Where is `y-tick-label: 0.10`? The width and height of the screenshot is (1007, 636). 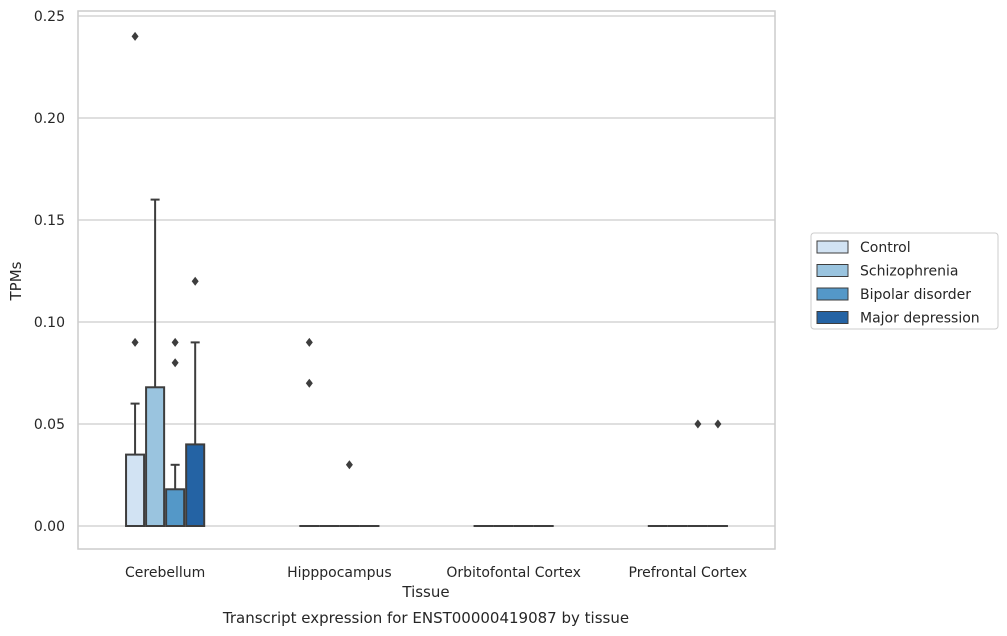
y-tick-label: 0.10 is located at coordinates (49, 323).